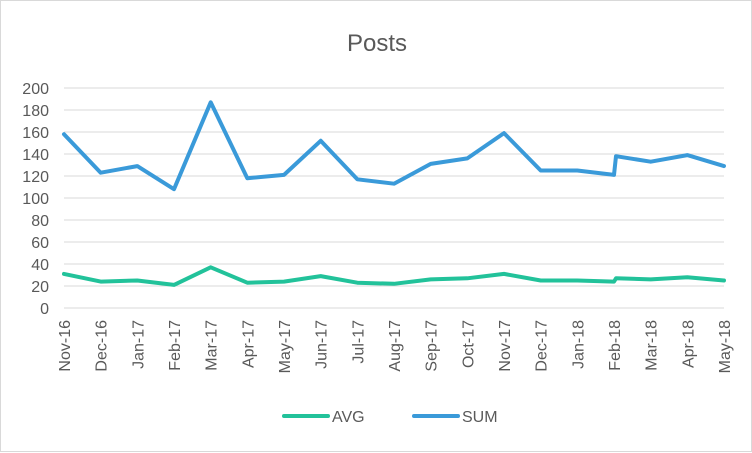 This screenshot has height=453, width=752. What do you see at coordinates (468, 344) in the screenshot?
I see `x-tick-label: Oct-17` at bounding box center [468, 344].